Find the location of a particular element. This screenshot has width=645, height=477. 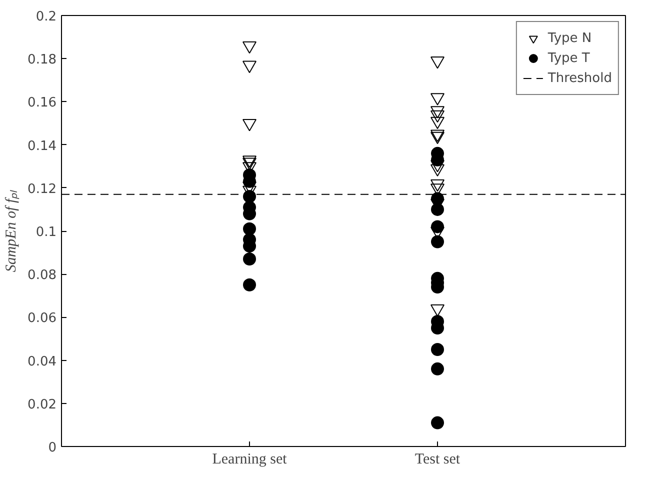

y-tick-label: 0.14 is located at coordinates (42, 146).